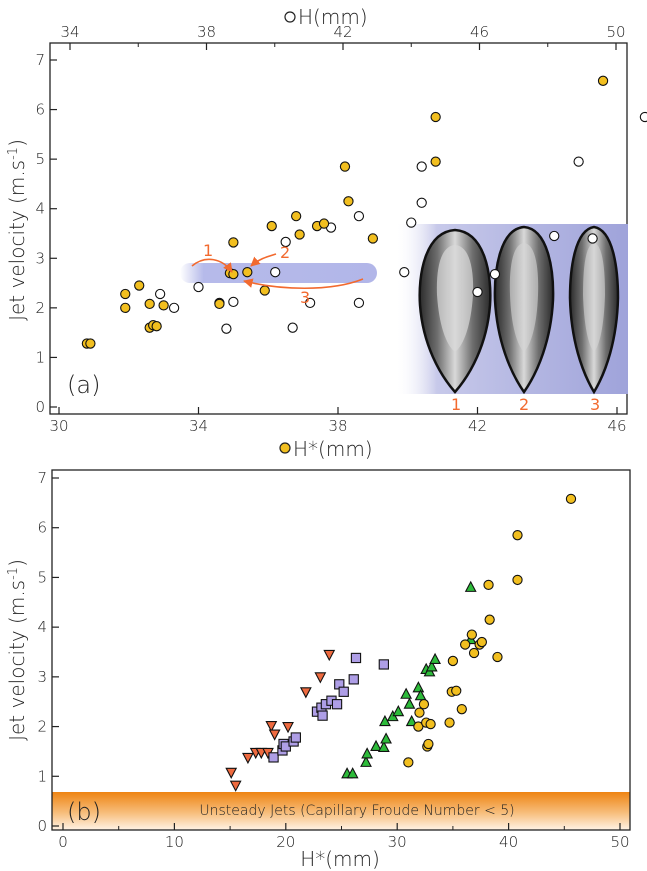 This screenshot has width=647, height=871. Describe the element at coordinates (42, 577) in the screenshot. I see `ytick-label-b-5: 5` at that location.